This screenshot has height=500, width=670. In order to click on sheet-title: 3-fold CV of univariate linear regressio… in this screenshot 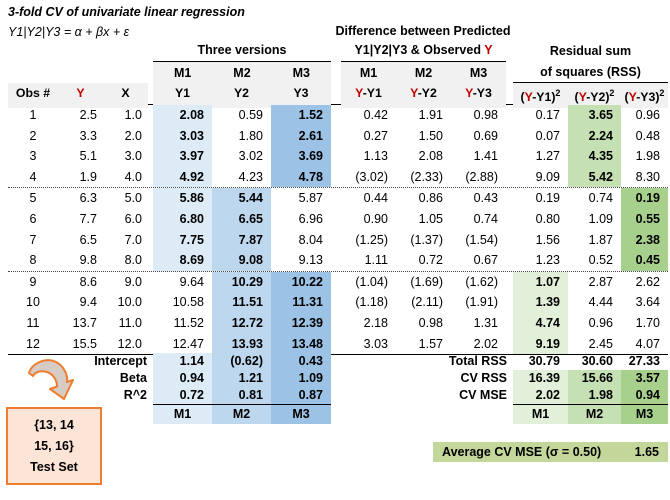, I will do `click(126, 12)`.